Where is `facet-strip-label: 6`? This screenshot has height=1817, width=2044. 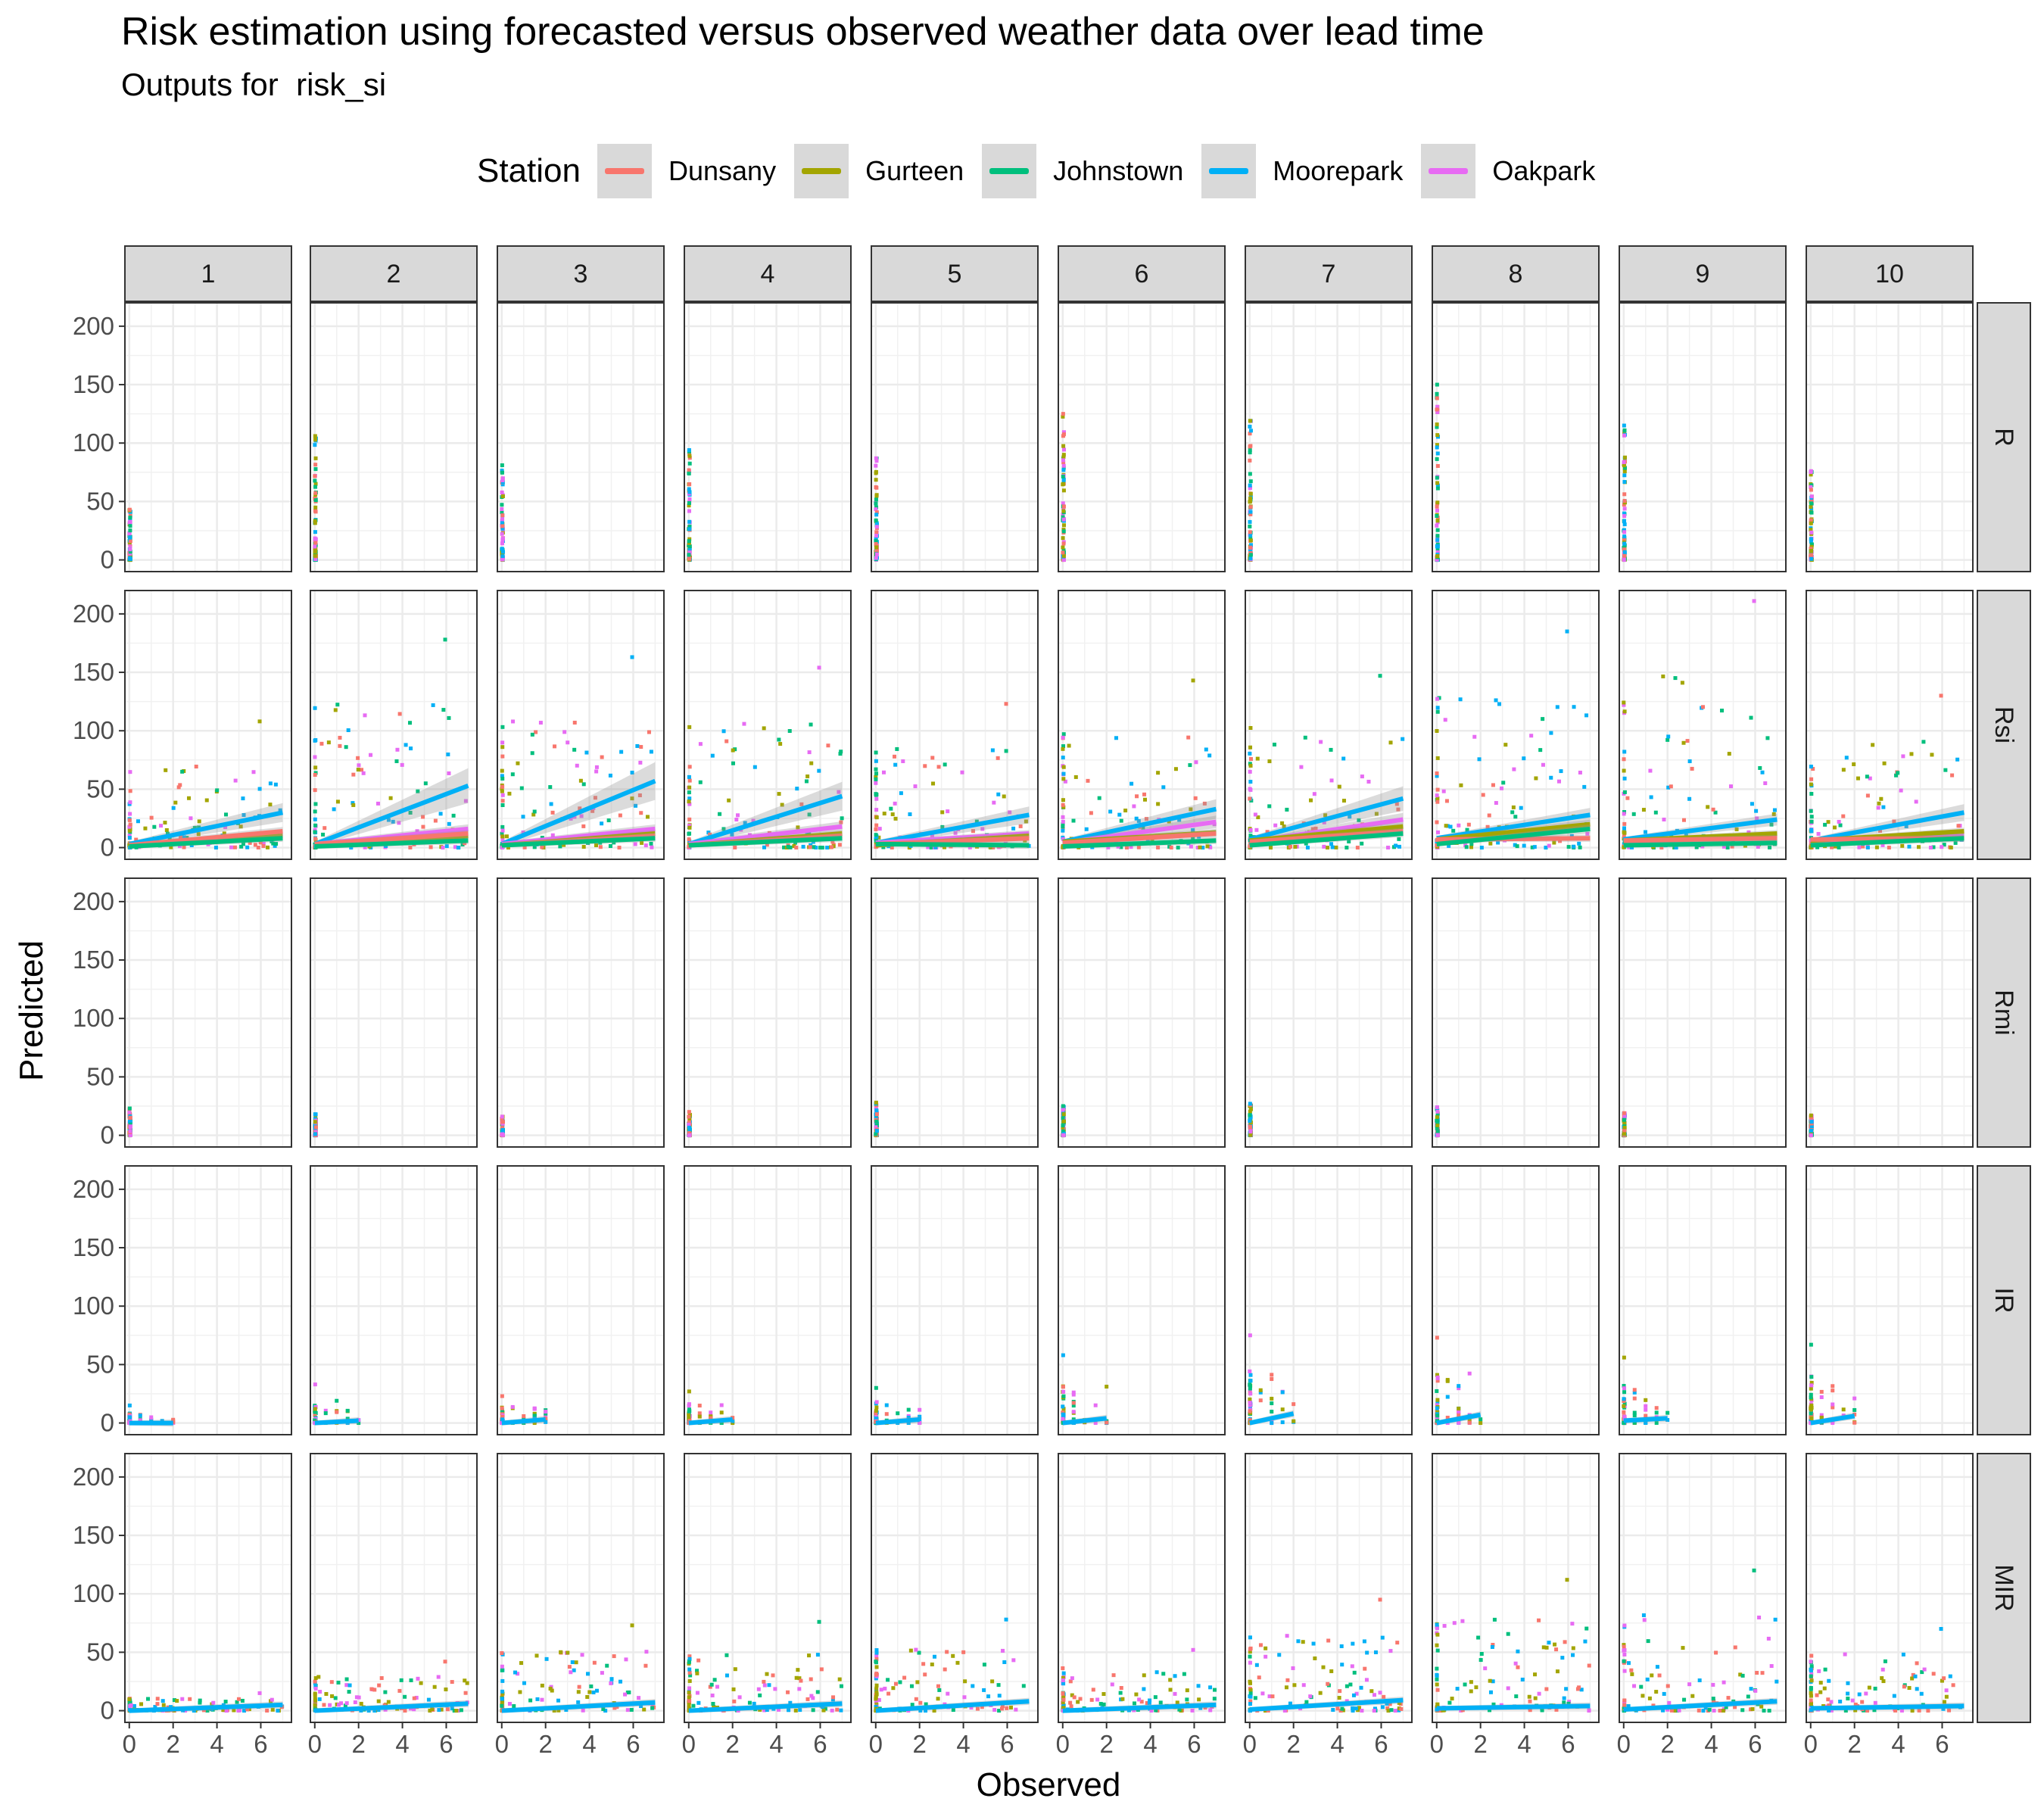 facet-strip-label: 6 is located at coordinates (1142, 274).